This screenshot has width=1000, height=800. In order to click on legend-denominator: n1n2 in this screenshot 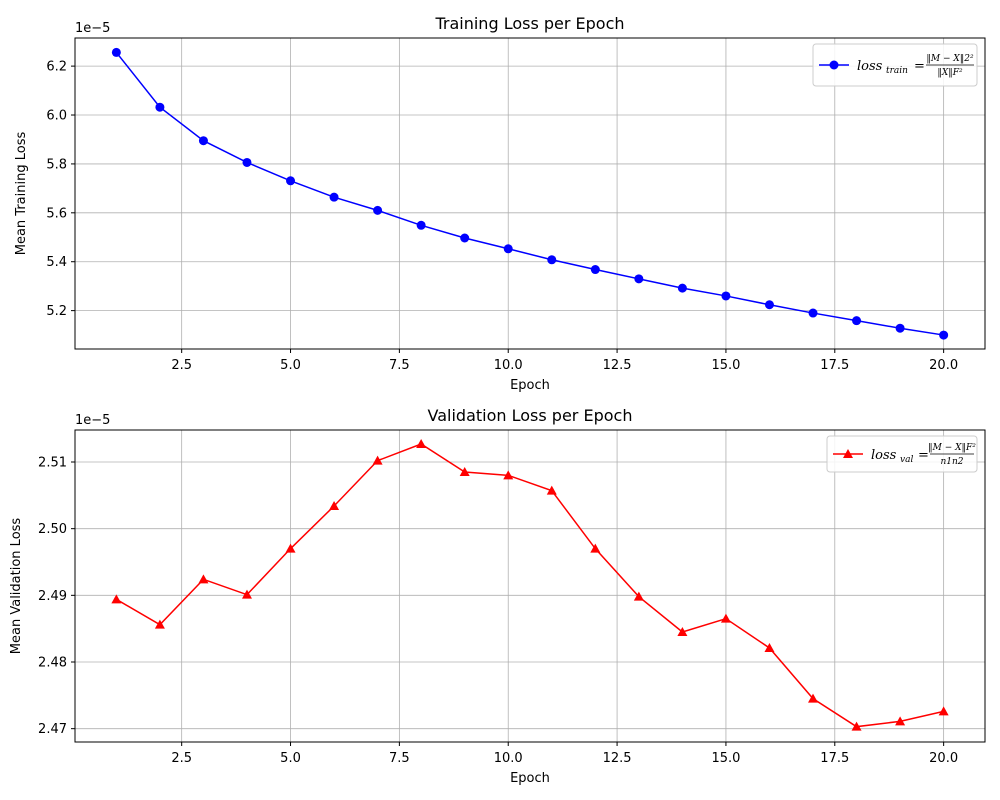, I will do `click(951, 462)`.